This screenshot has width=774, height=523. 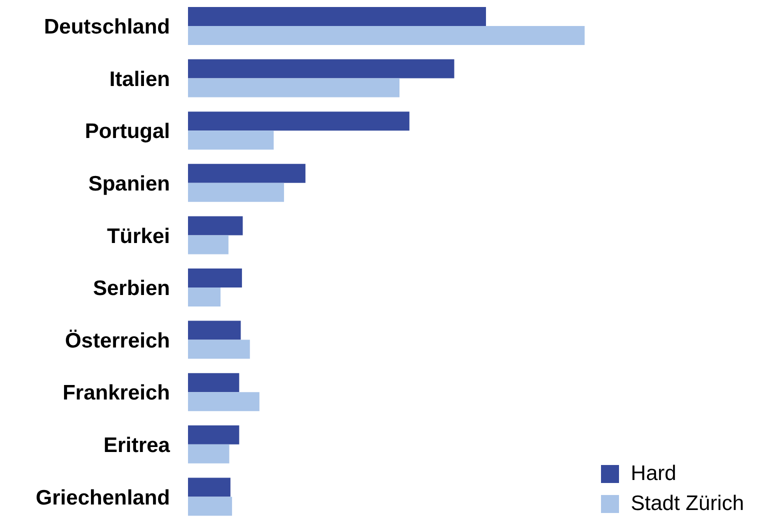 I want to click on legend-label: Hard, so click(x=653, y=473).